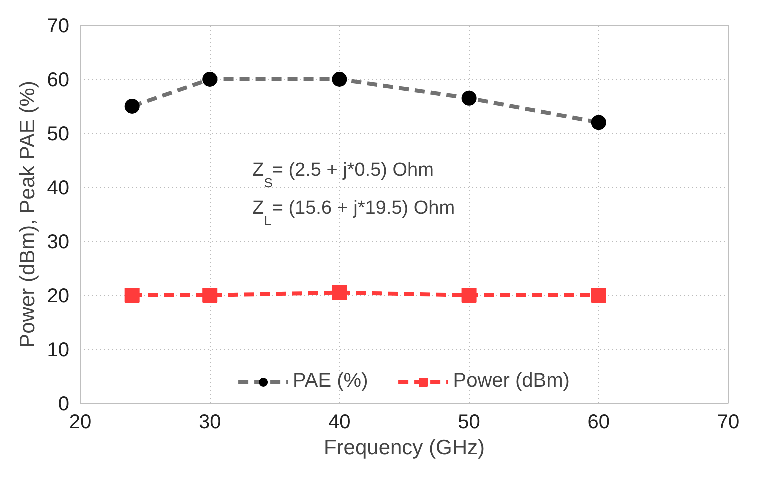  Describe the element at coordinates (728, 423) in the screenshot. I see `x-tick-label: 70` at that location.